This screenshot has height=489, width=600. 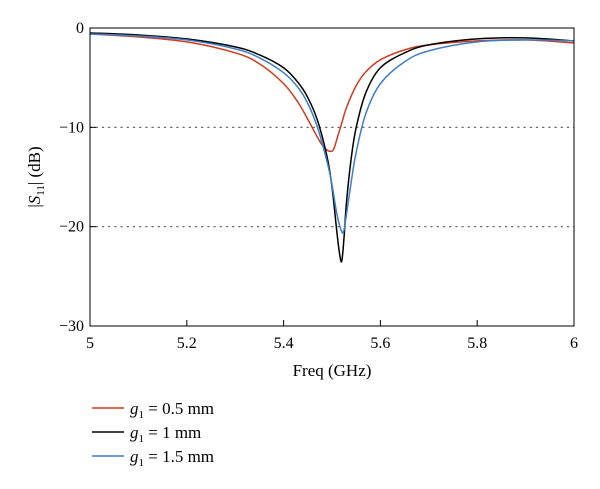 I want to click on legend-value: = 0.5 mm, so click(x=179, y=408).